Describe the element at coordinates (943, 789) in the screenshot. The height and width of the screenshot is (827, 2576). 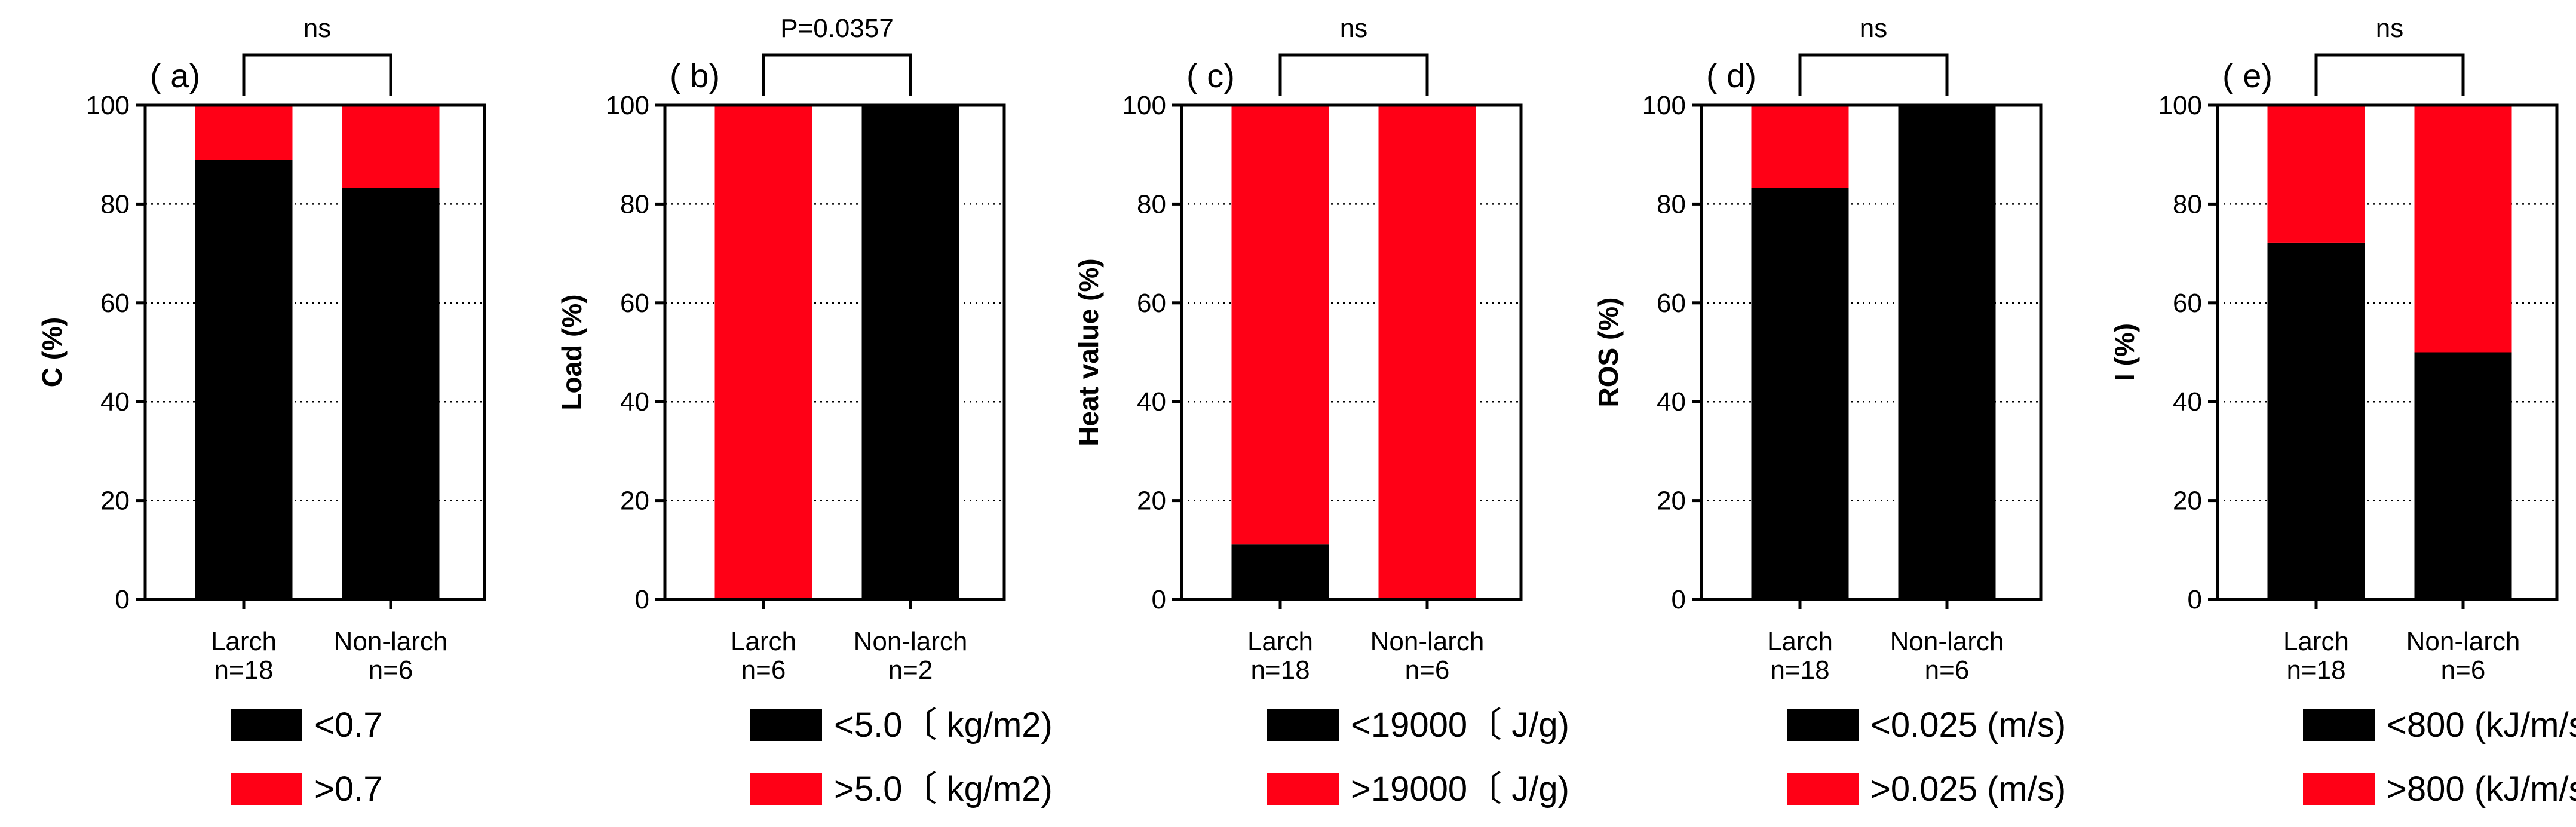
I see `legend-label: >5.0〔 kg/m2)` at that location.